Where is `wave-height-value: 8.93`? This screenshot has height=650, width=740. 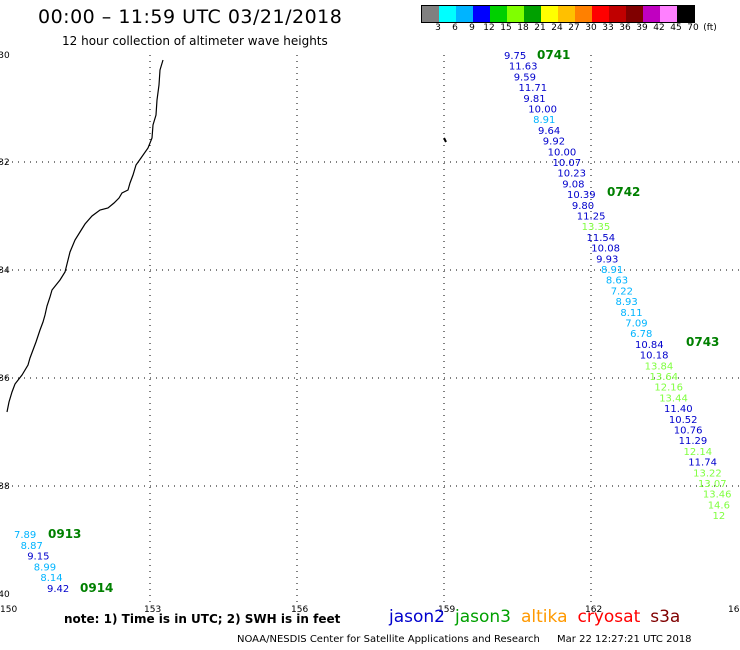
wave-height-value: 8.93 is located at coordinates (627, 302).